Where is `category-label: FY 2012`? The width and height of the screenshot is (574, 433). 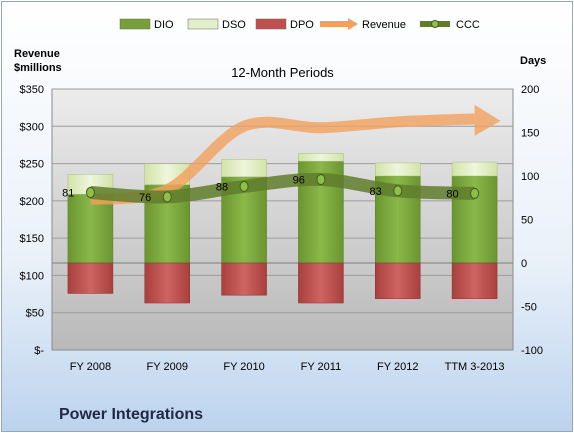
category-label: FY 2012 is located at coordinates (397, 367).